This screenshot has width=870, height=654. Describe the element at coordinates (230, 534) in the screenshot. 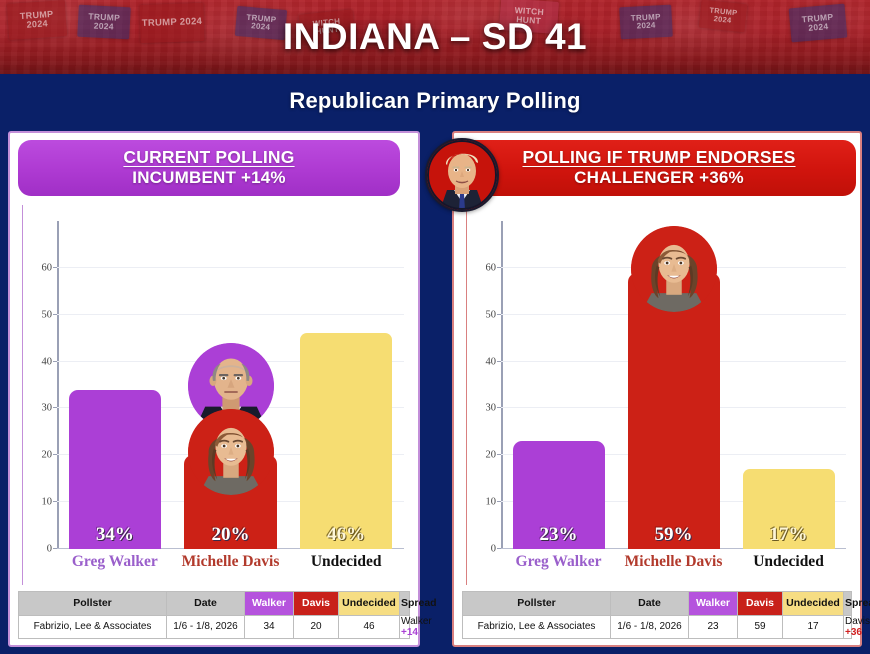

I see `bar-value-label: 20%` at that location.